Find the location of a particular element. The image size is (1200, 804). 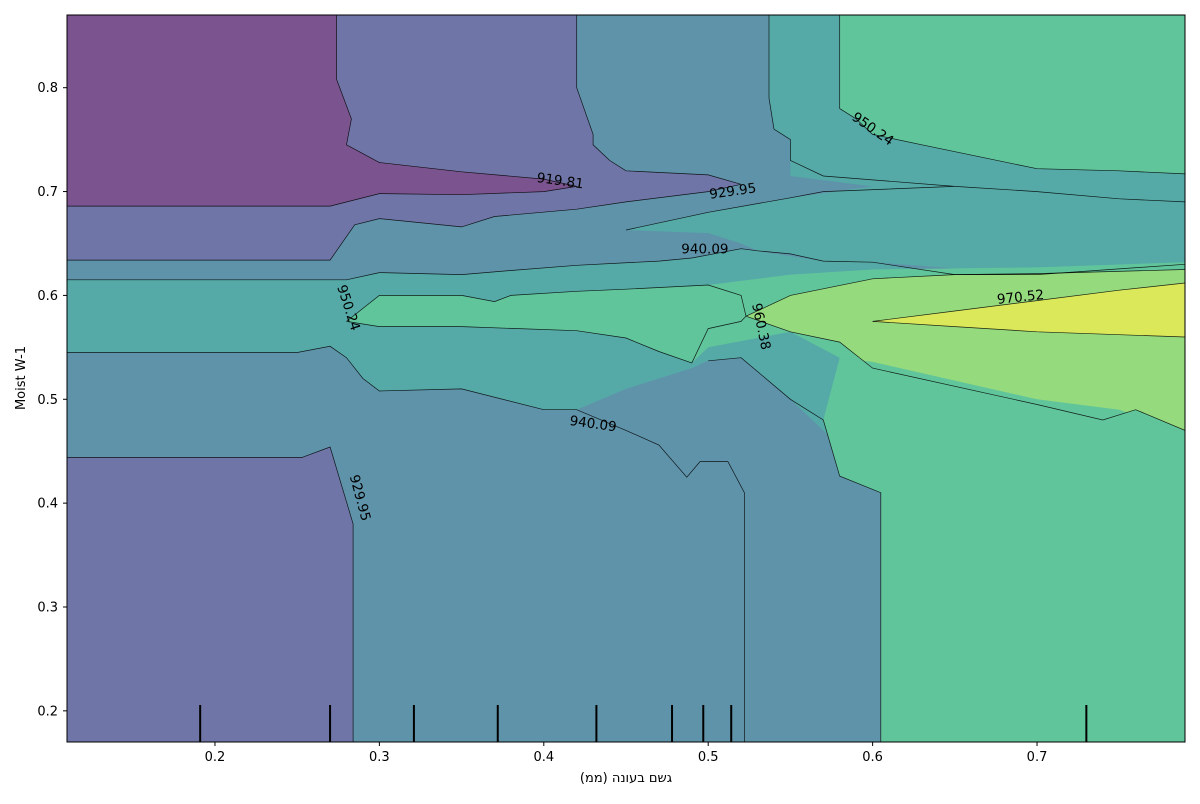

x-tick-label-2: 0.3 is located at coordinates (379, 757).